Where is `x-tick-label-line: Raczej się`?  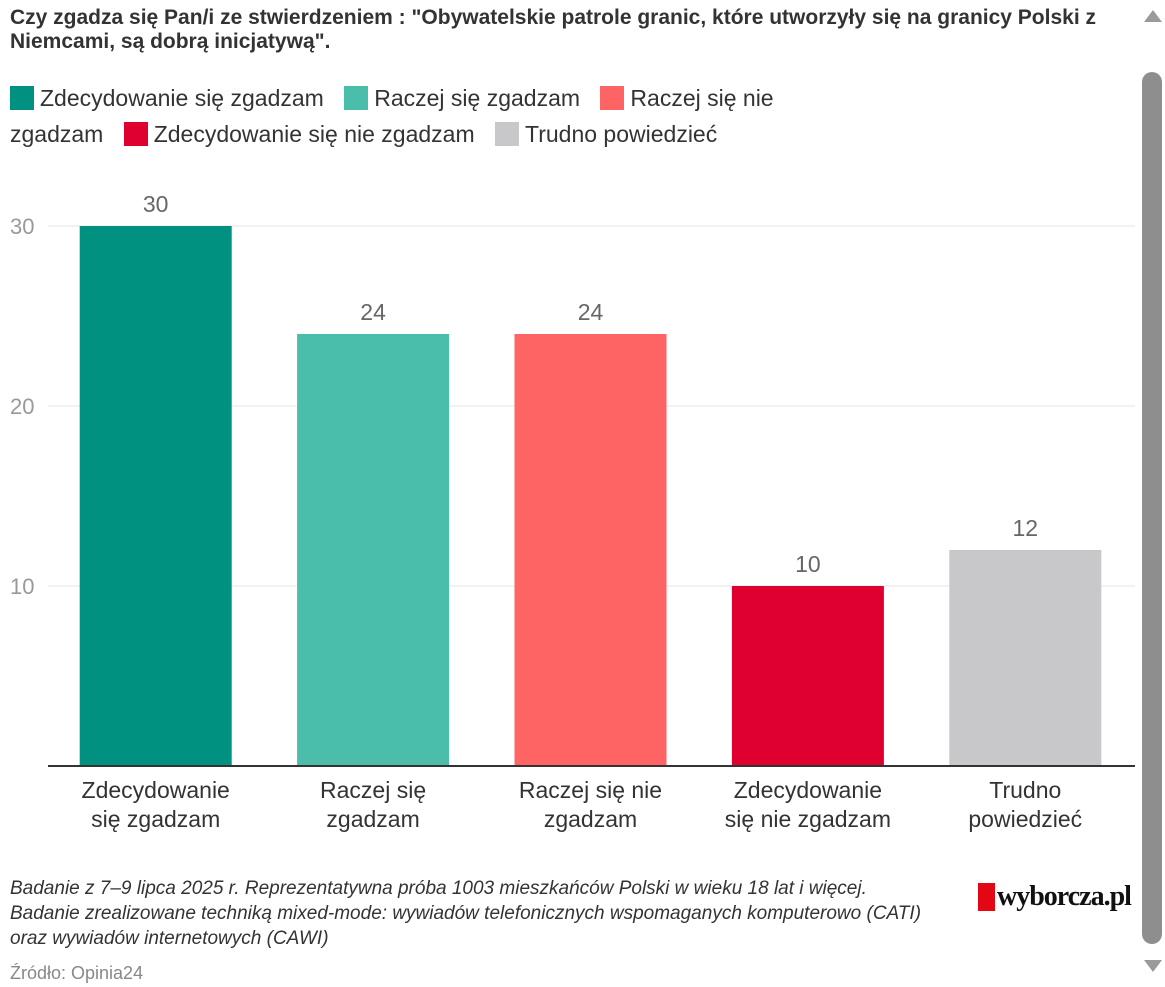
x-tick-label-line: Raczej się is located at coordinates (373, 790).